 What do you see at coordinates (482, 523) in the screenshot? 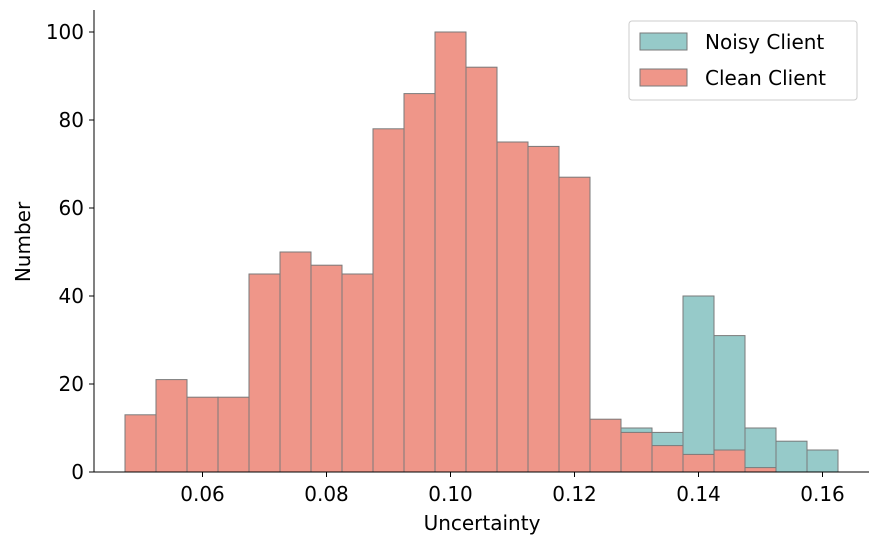
I see `x-axis-title: Uncertainty` at bounding box center [482, 523].